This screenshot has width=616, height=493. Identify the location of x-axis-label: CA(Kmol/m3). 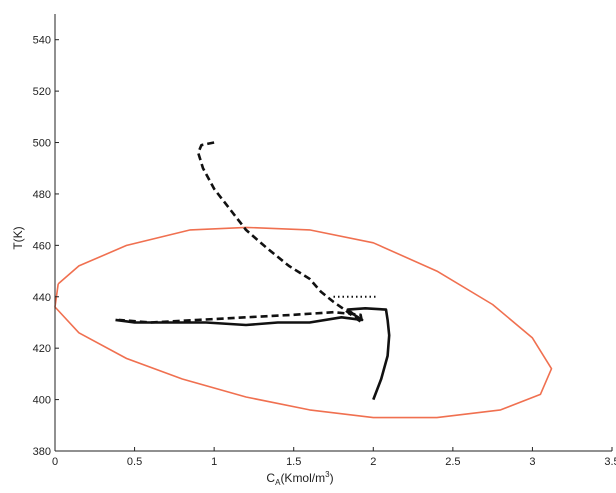
(299, 478).